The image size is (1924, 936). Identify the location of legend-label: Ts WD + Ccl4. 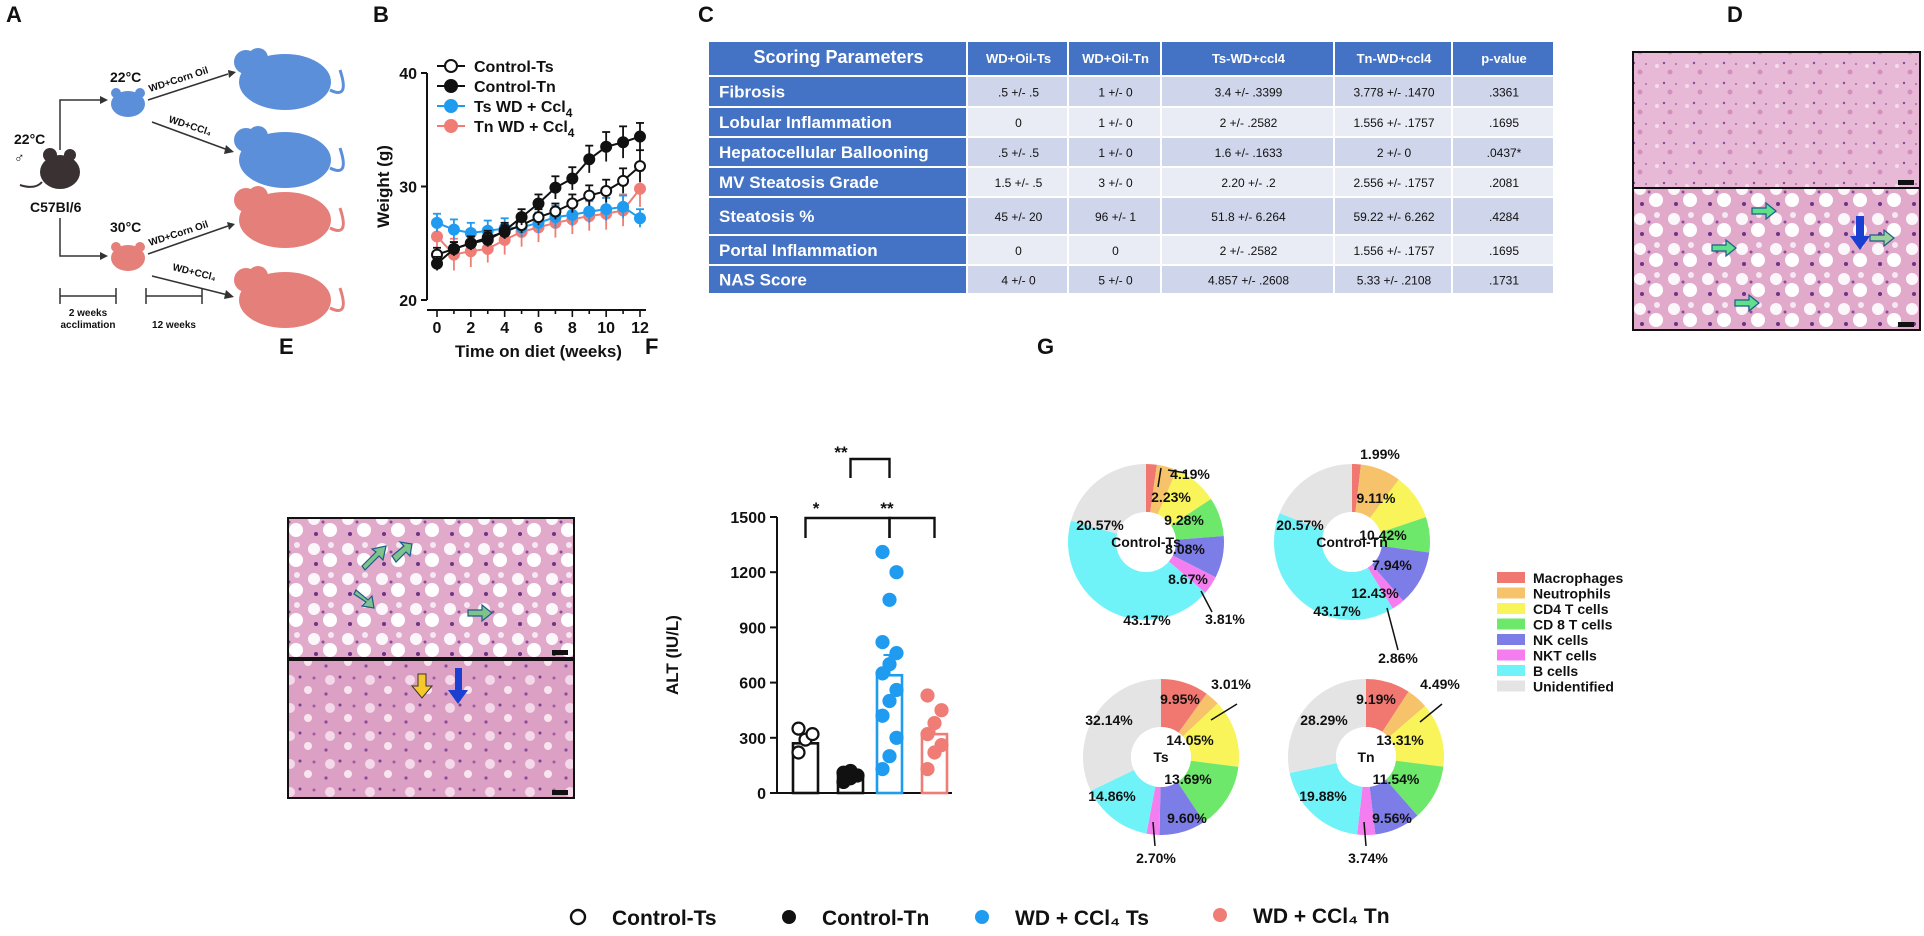
(523, 109).